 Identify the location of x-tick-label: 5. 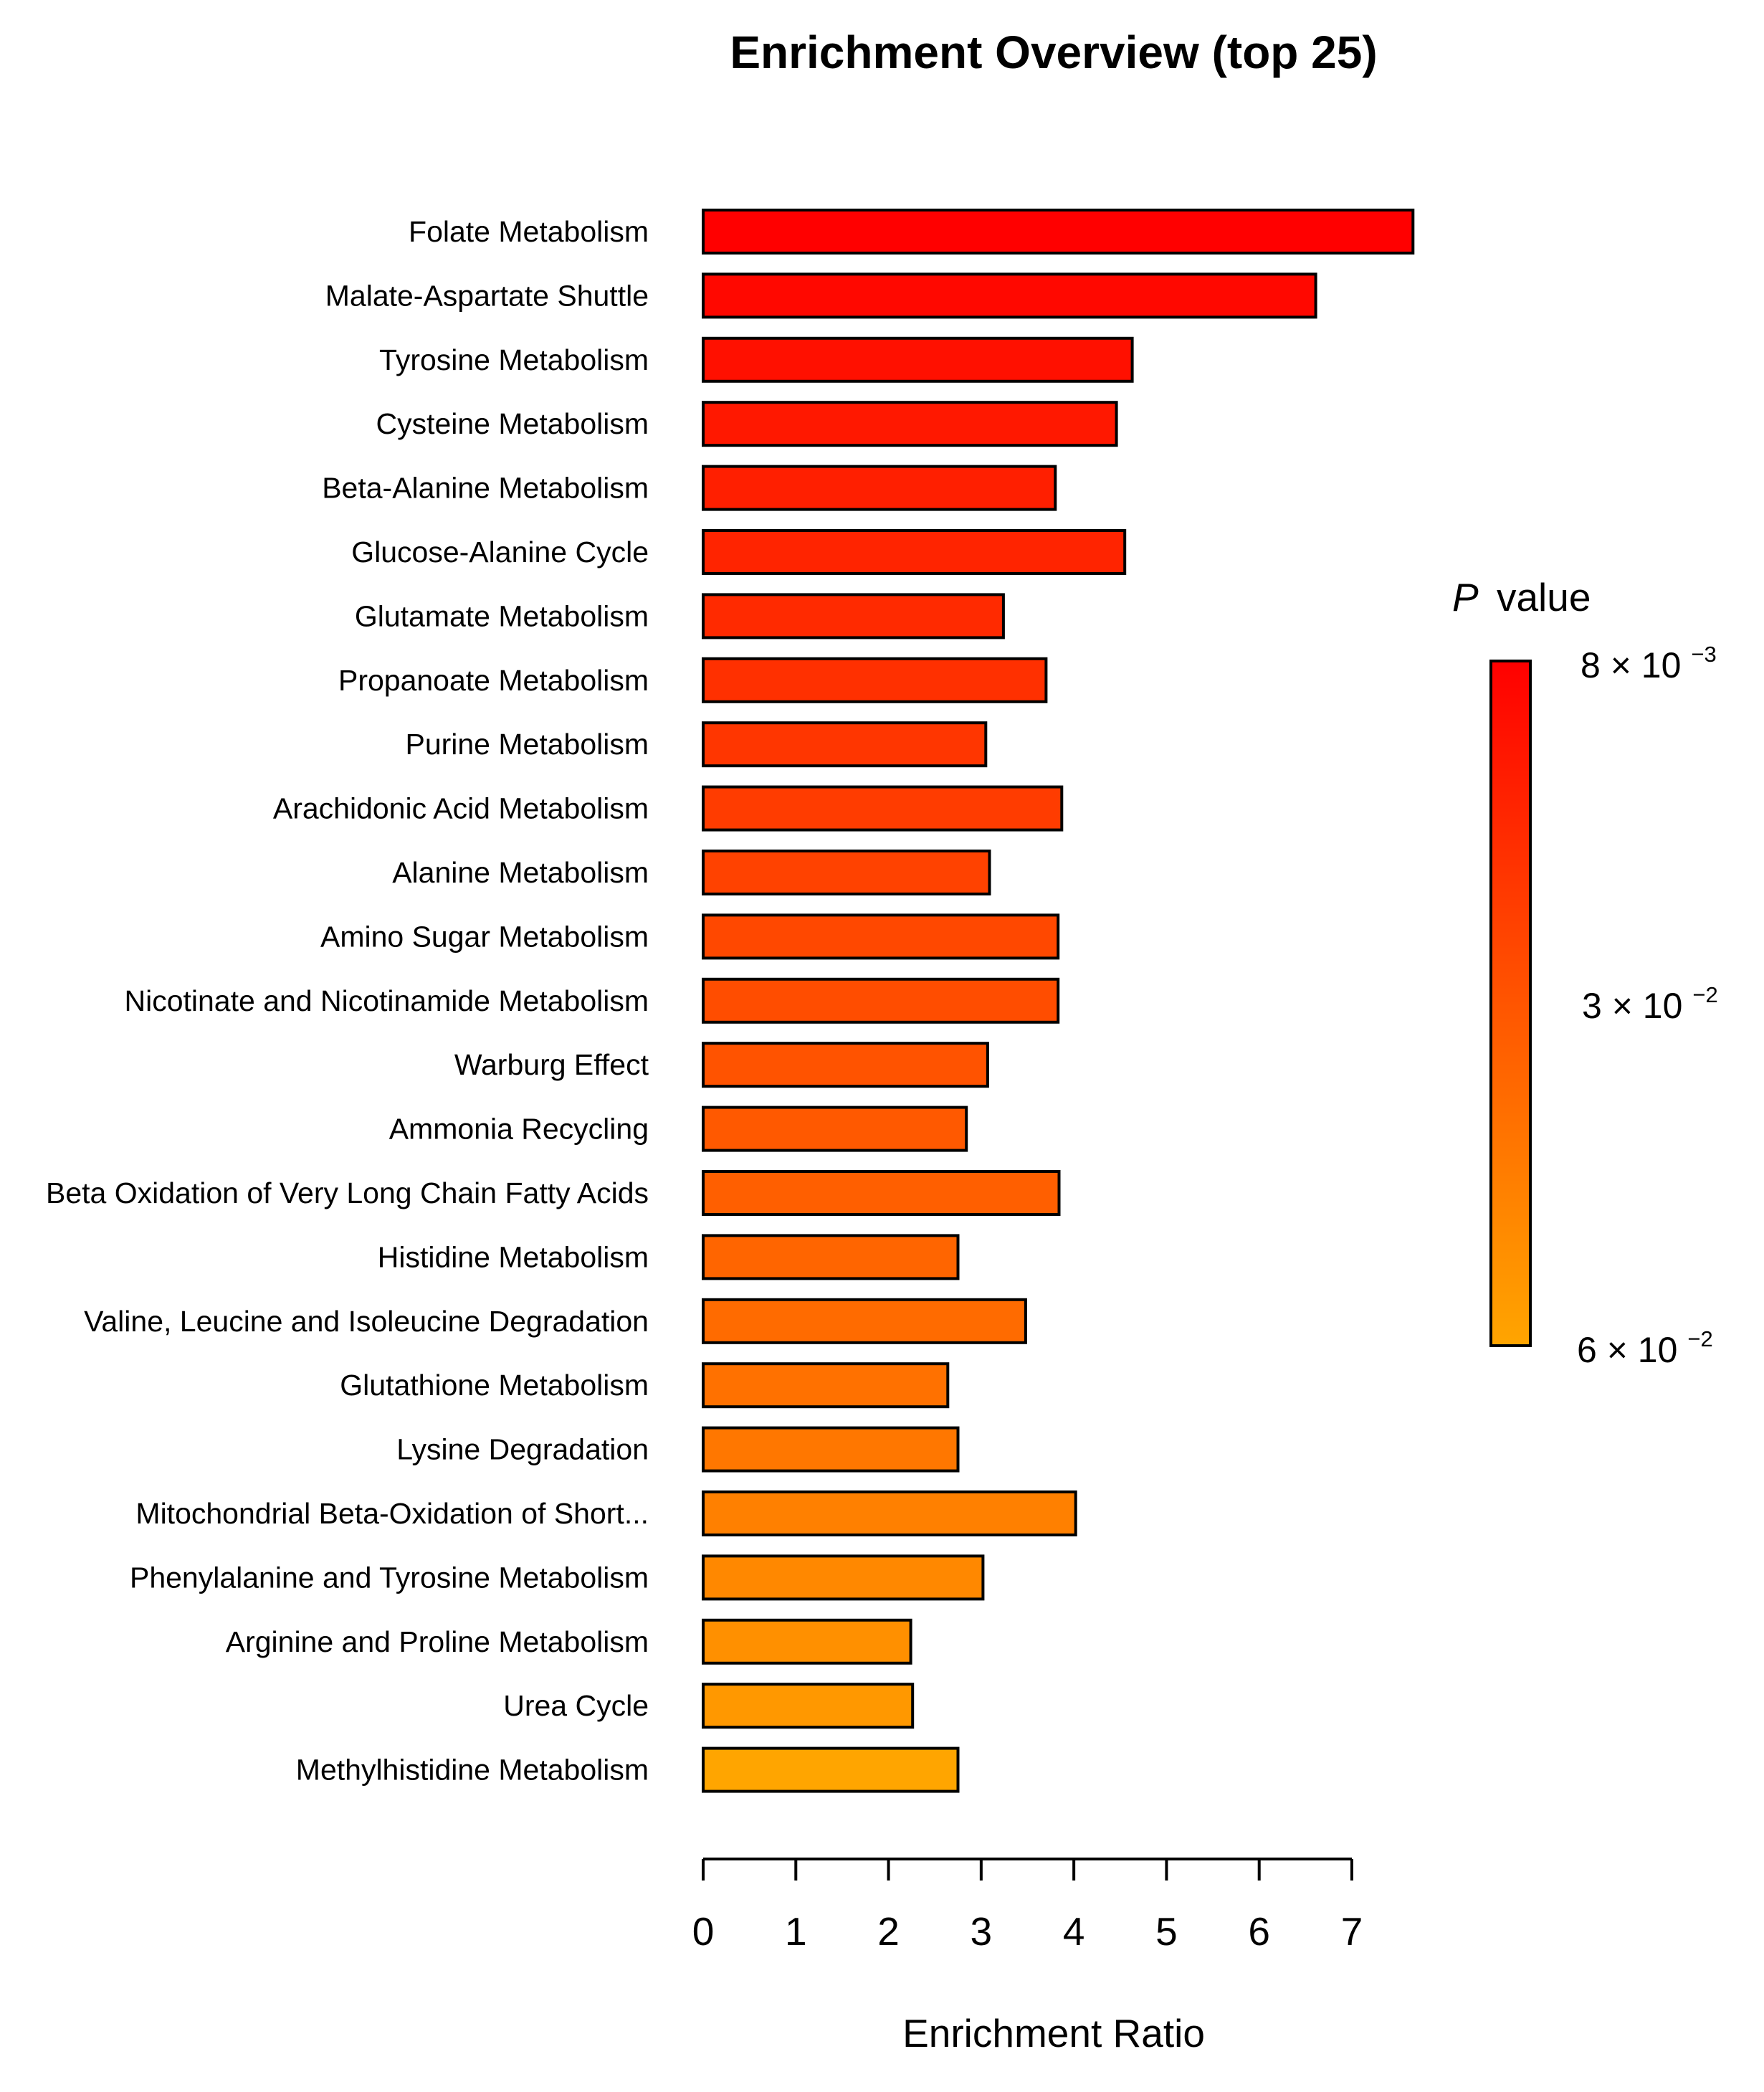
(1167, 1932).